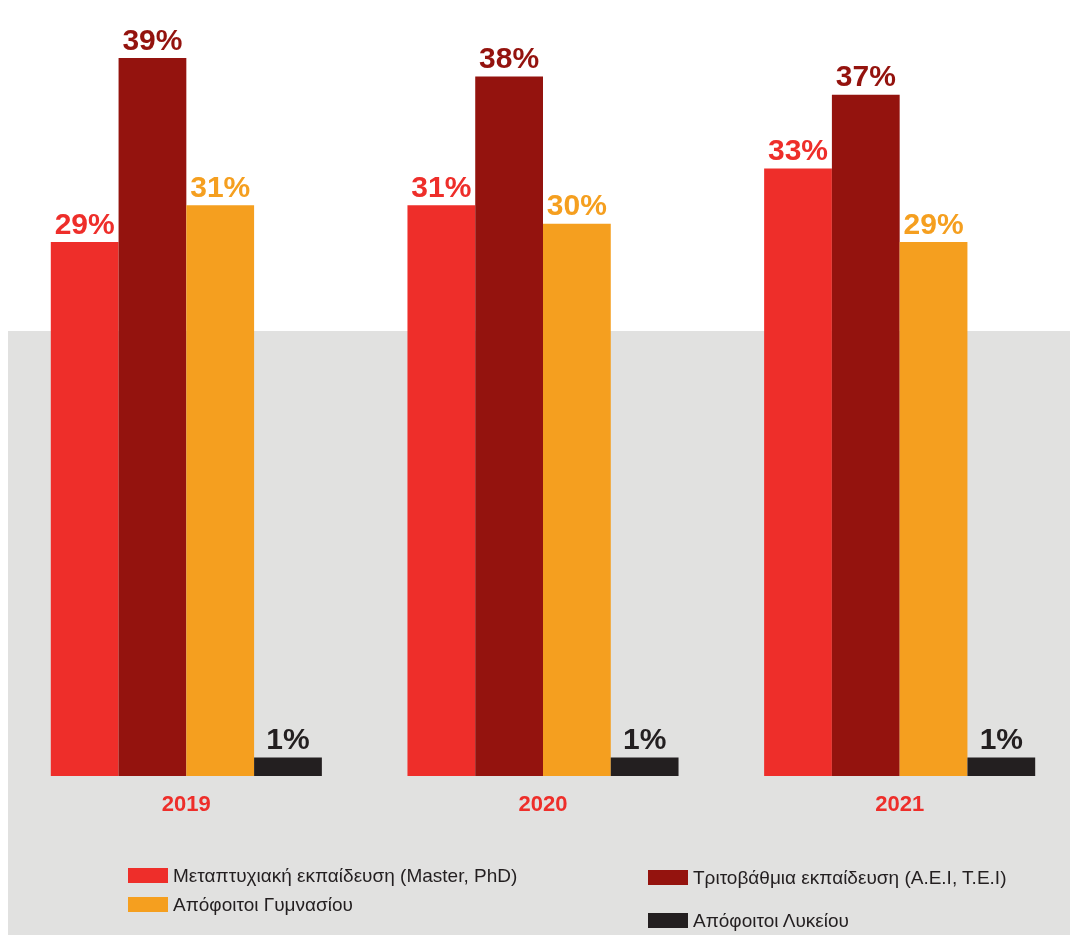 This screenshot has width=1070, height=935. What do you see at coordinates (509, 57) in the screenshot?
I see `data-label: 38%` at bounding box center [509, 57].